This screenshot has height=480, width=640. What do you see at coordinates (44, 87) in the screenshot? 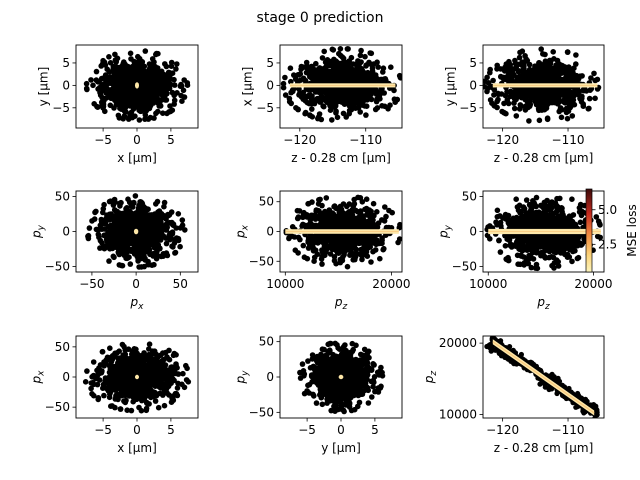
I see `y-axis-label: y [μm]` at bounding box center [44, 87].